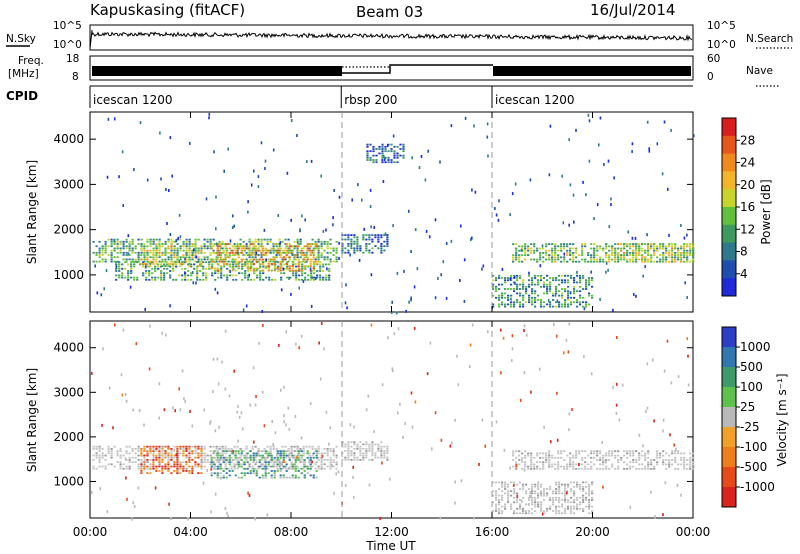 Image resolution: width=800 pixels, height=554 pixels. Describe the element at coordinates (729, 497) in the screenshot. I see `colorbar-swatch` at that location.